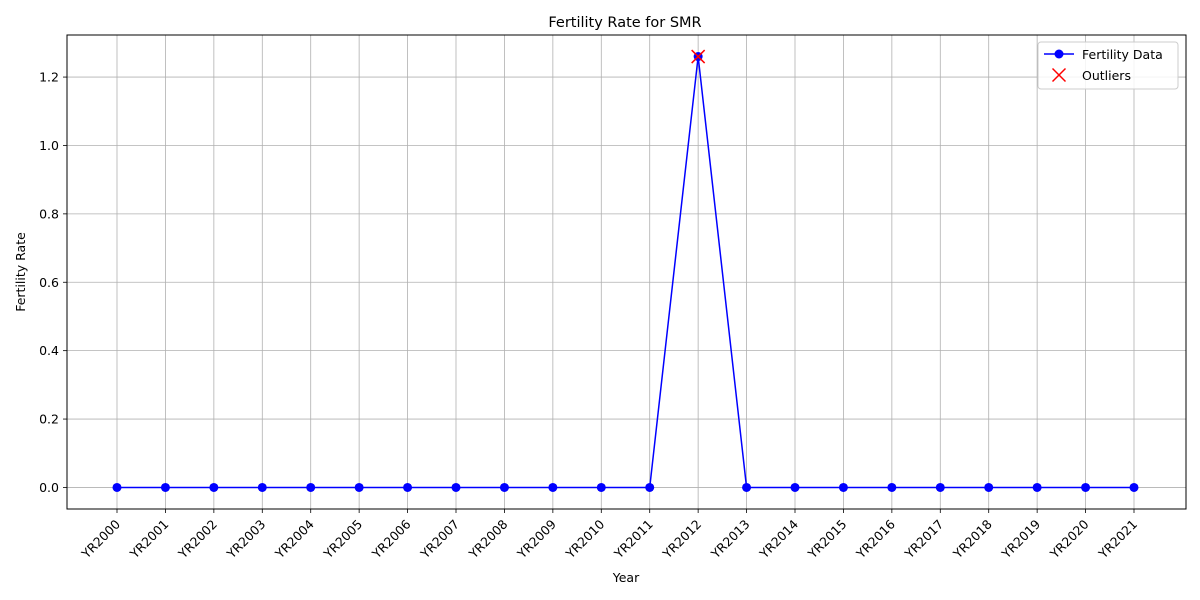 The width and height of the screenshot is (1200, 600). I want to click on legend-label-outliers: Outliers, so click(1106, 75).